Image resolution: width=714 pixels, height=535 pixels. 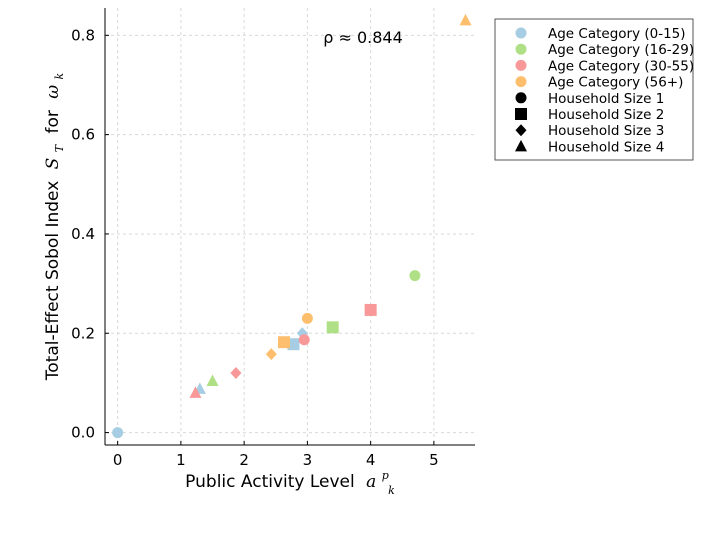 I want to click on legend-item: Age Category (30-55), so click(x=604, y=66).